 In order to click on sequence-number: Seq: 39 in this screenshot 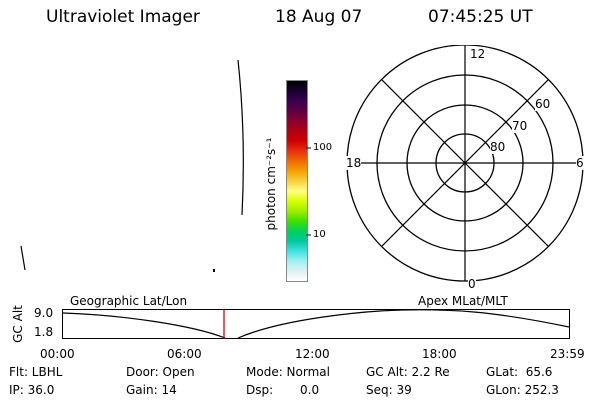, I will do `click(389, 390)`.